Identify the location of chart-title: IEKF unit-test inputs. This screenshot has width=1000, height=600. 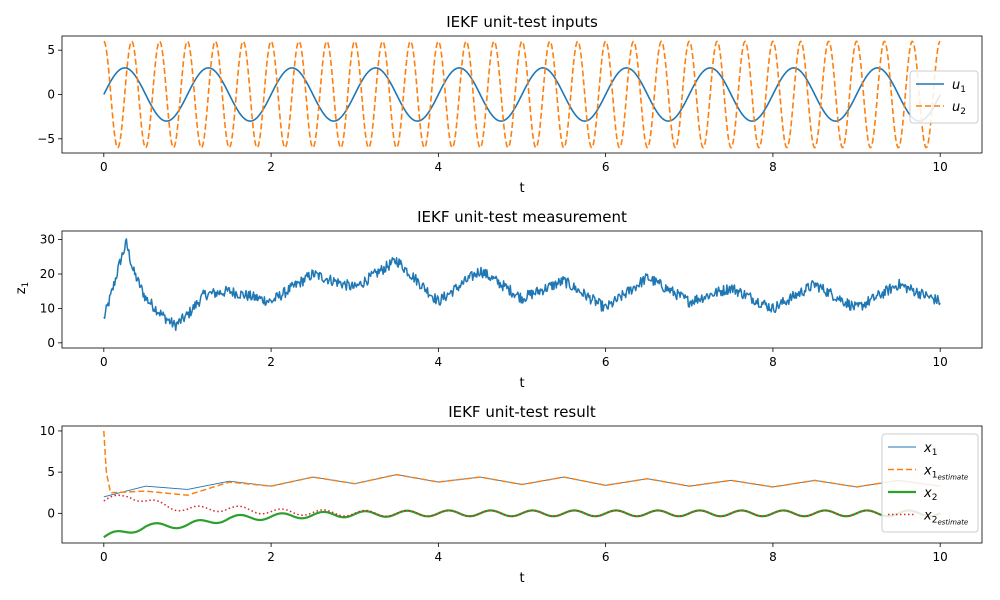
(522, 22).